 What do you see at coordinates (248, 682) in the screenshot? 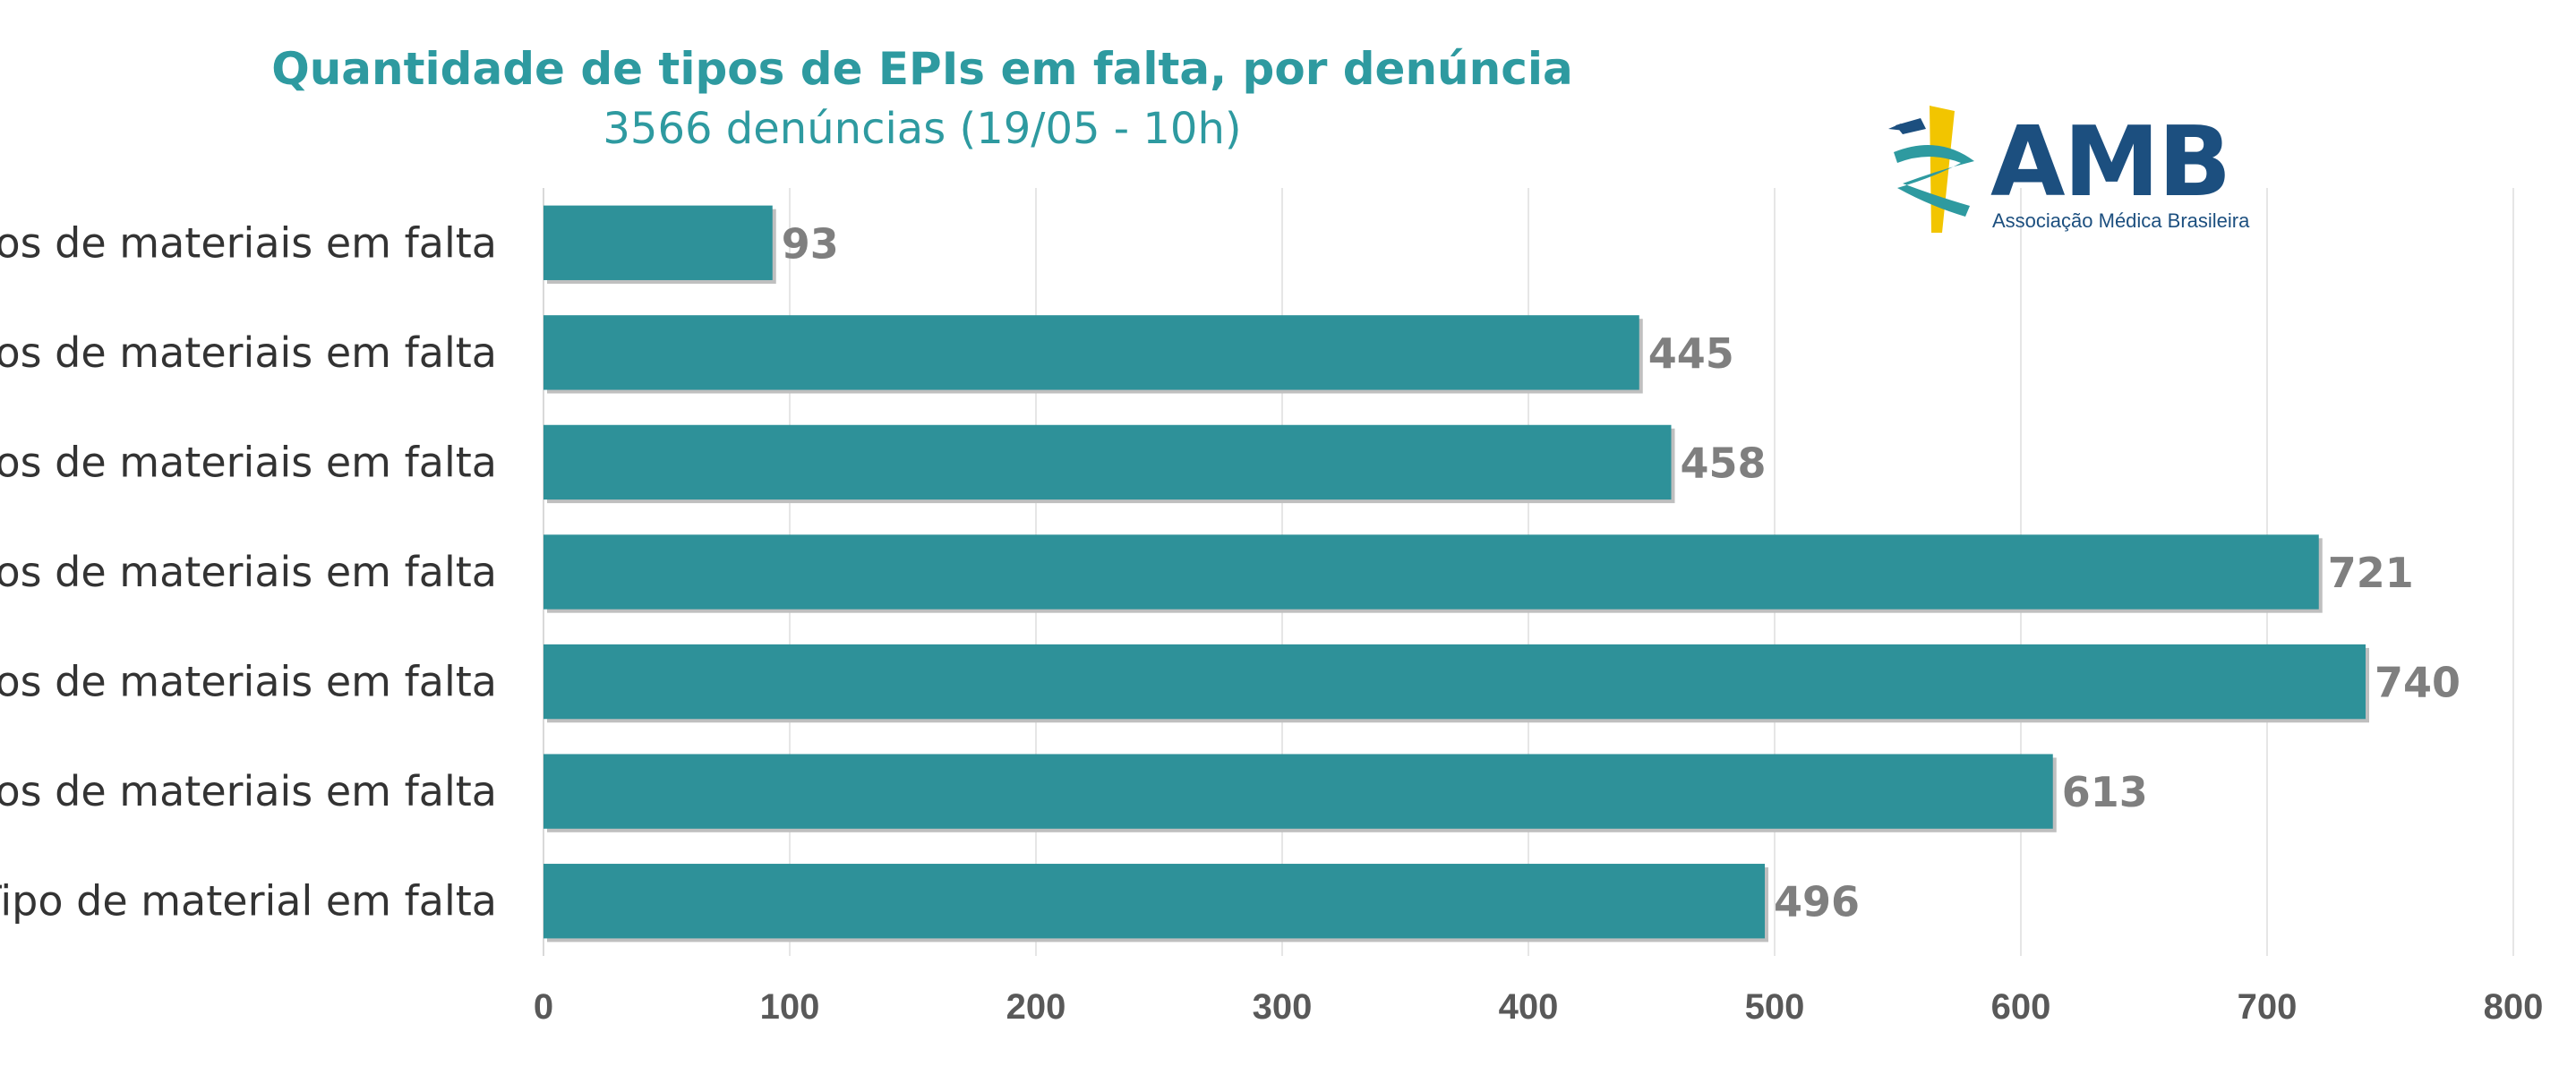
I see `category-label: 3 Tipos de materiais em falta` at bounding box center [248, 682].